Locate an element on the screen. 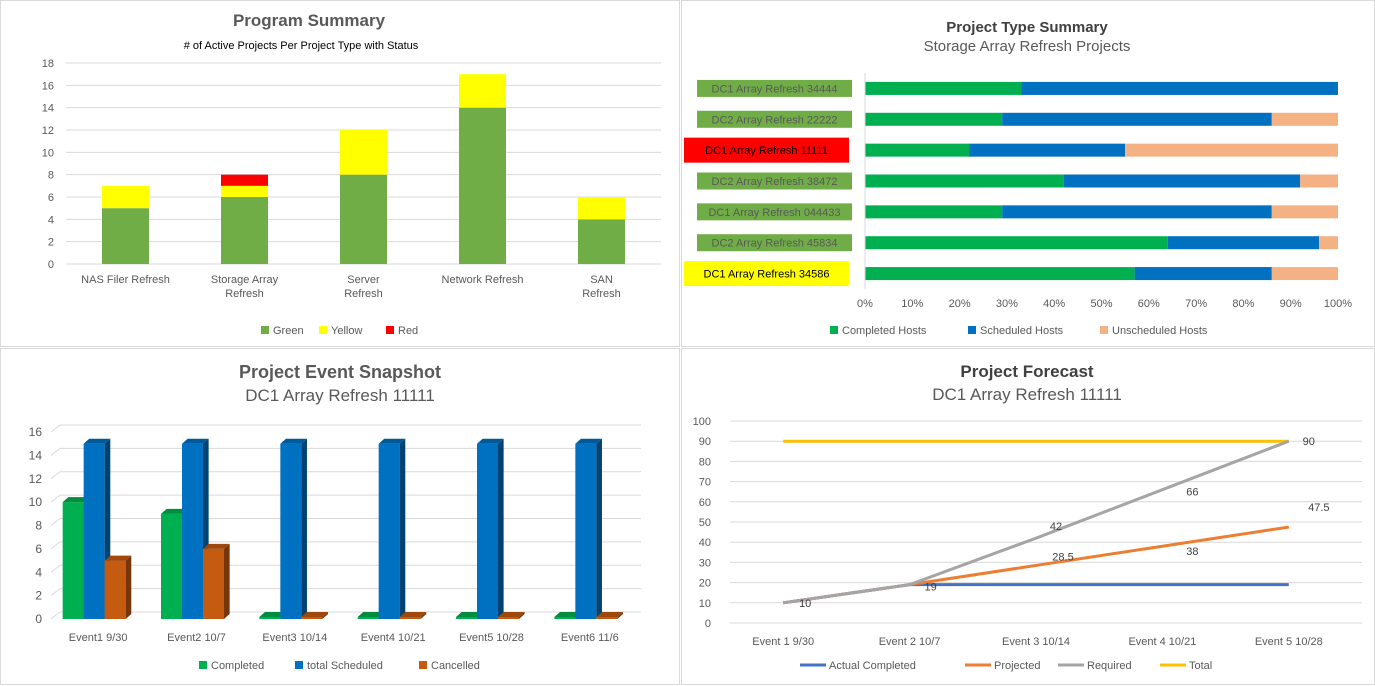 The image size is (1375, 686). x-tick-label: Event 5 10/28 is located at coordinates (1289, 642).